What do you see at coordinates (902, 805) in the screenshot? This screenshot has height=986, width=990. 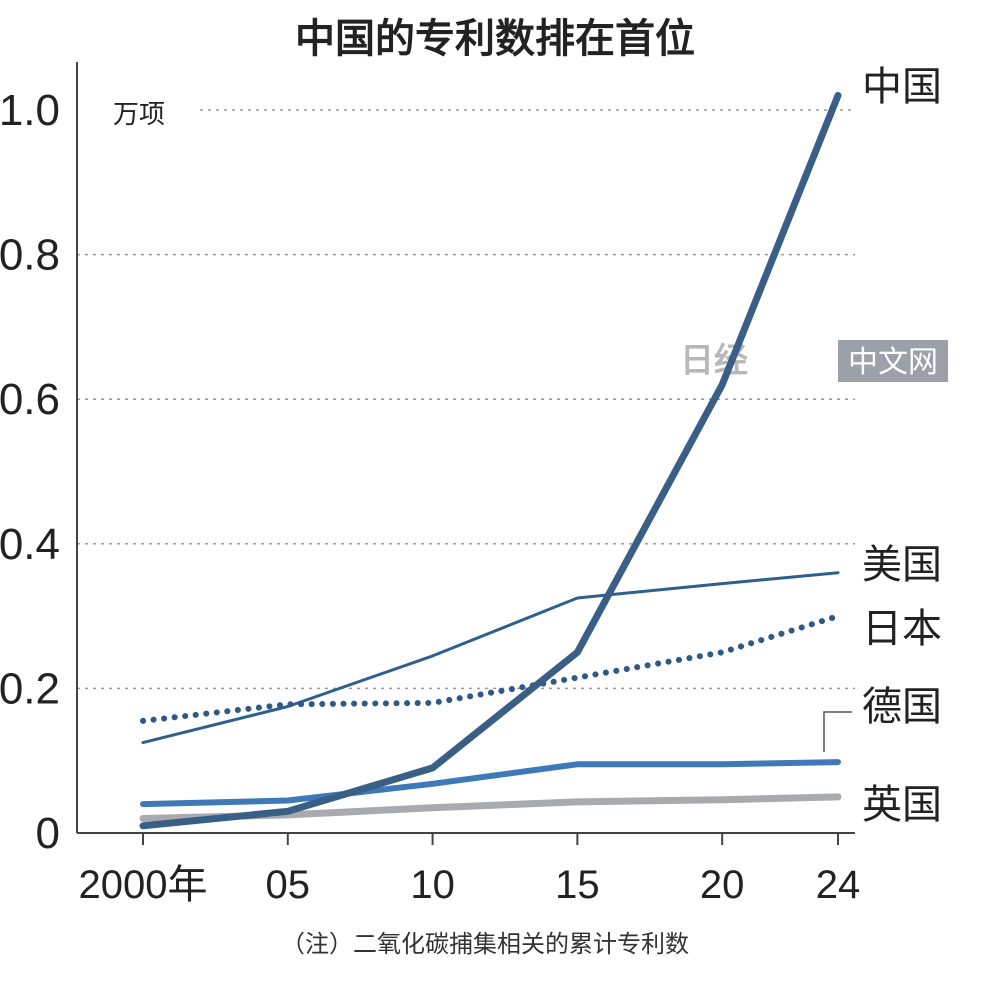 I see `series-label-英国: 英国` at bounding box center [902, 805].